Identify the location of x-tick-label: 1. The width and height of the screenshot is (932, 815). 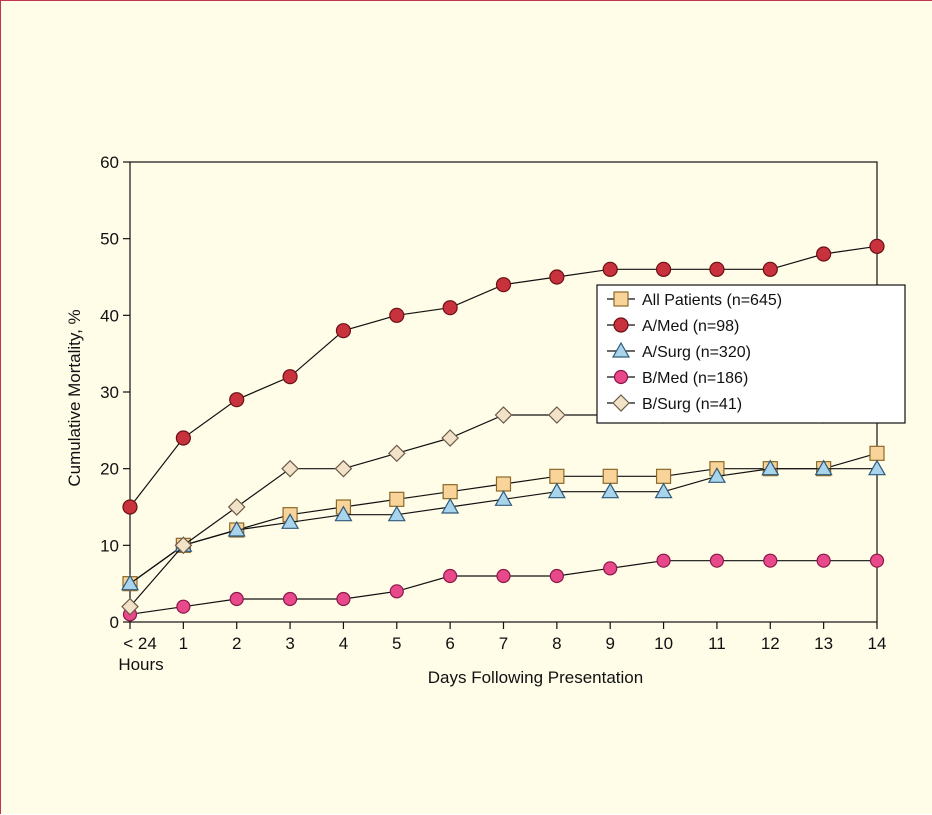
(183, 643).